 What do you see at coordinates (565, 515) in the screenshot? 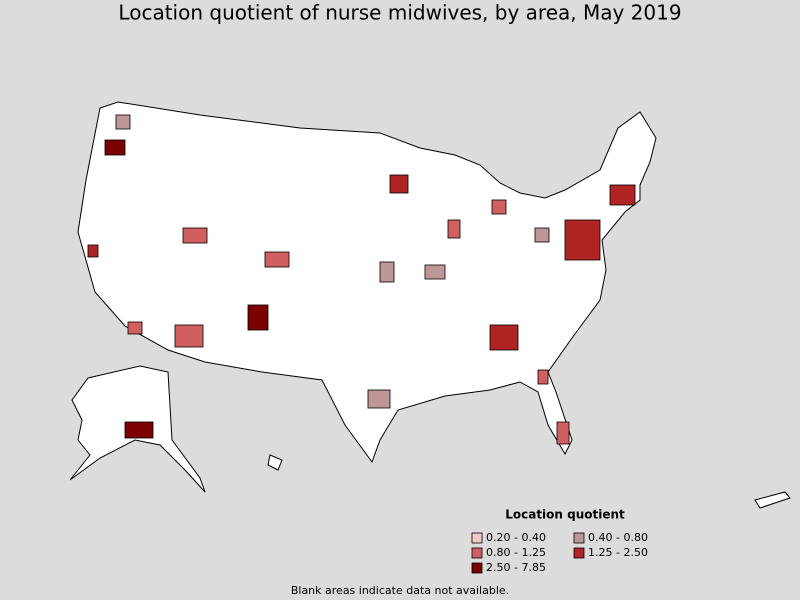
I see `legend-title: Location quotient` at bounding box center [565, 515].